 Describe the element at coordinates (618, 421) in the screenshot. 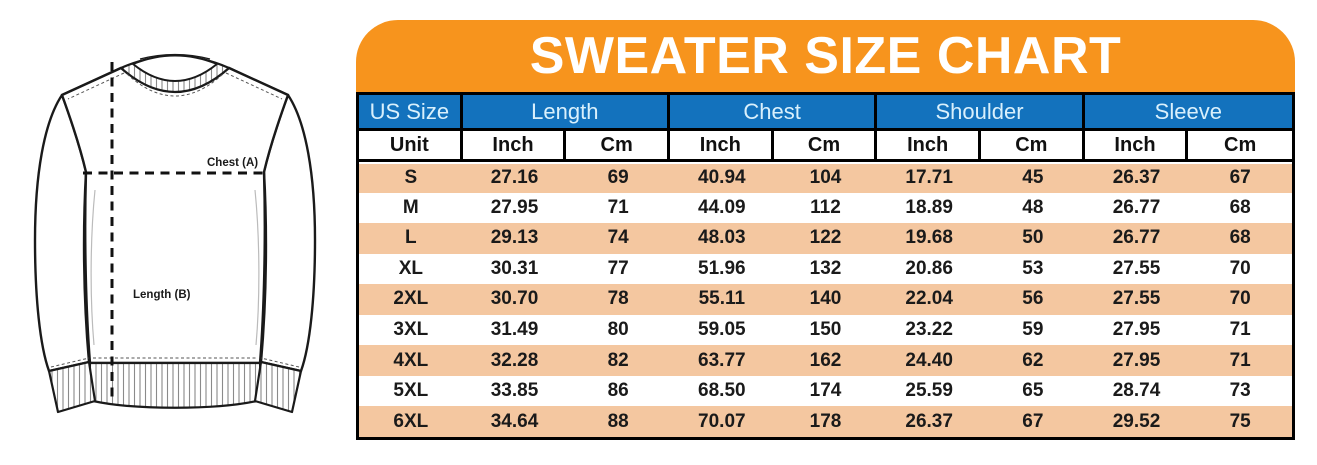

I see `measurement-cell: 88` at that location.